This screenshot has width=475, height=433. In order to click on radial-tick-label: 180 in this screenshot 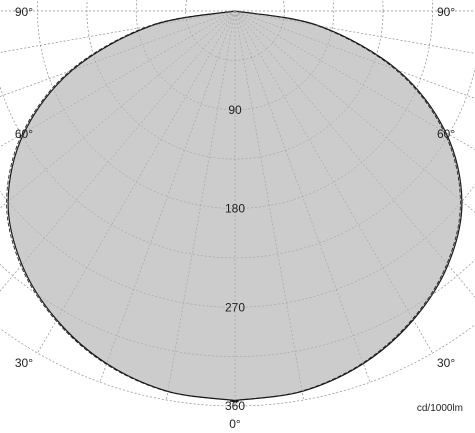, I will do `click(235, 209)`.